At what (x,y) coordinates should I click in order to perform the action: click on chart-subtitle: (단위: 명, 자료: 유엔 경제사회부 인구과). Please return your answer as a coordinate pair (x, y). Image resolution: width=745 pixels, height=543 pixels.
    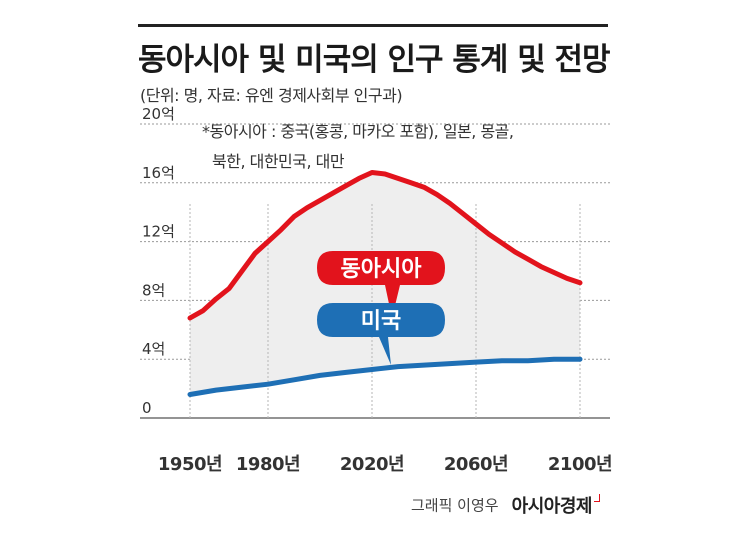
    Looking at the image, I should click on (271, 95).